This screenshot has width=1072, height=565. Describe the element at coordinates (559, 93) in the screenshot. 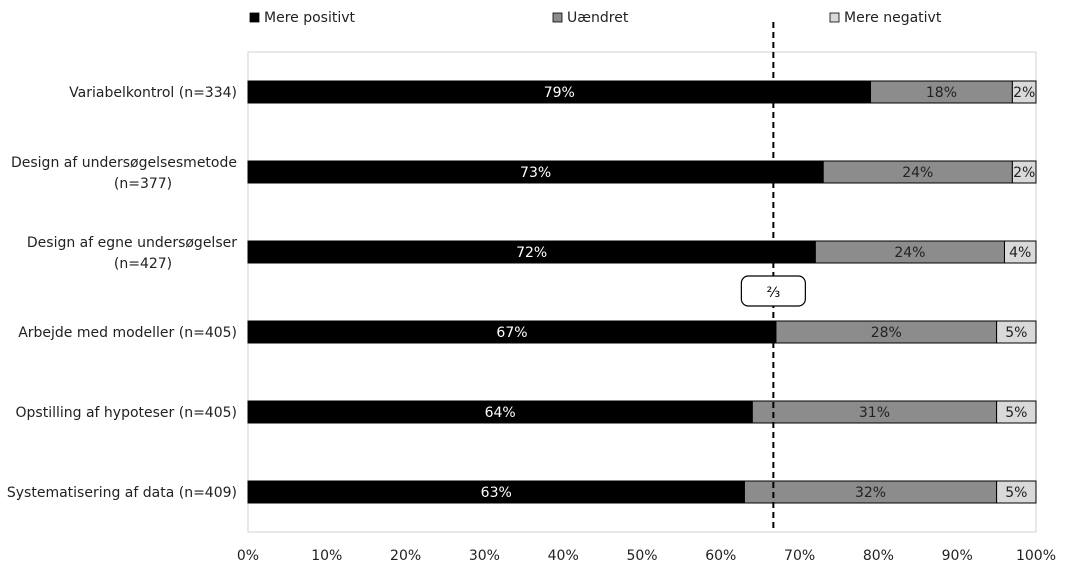

I see `data-label: 79%` at that location.